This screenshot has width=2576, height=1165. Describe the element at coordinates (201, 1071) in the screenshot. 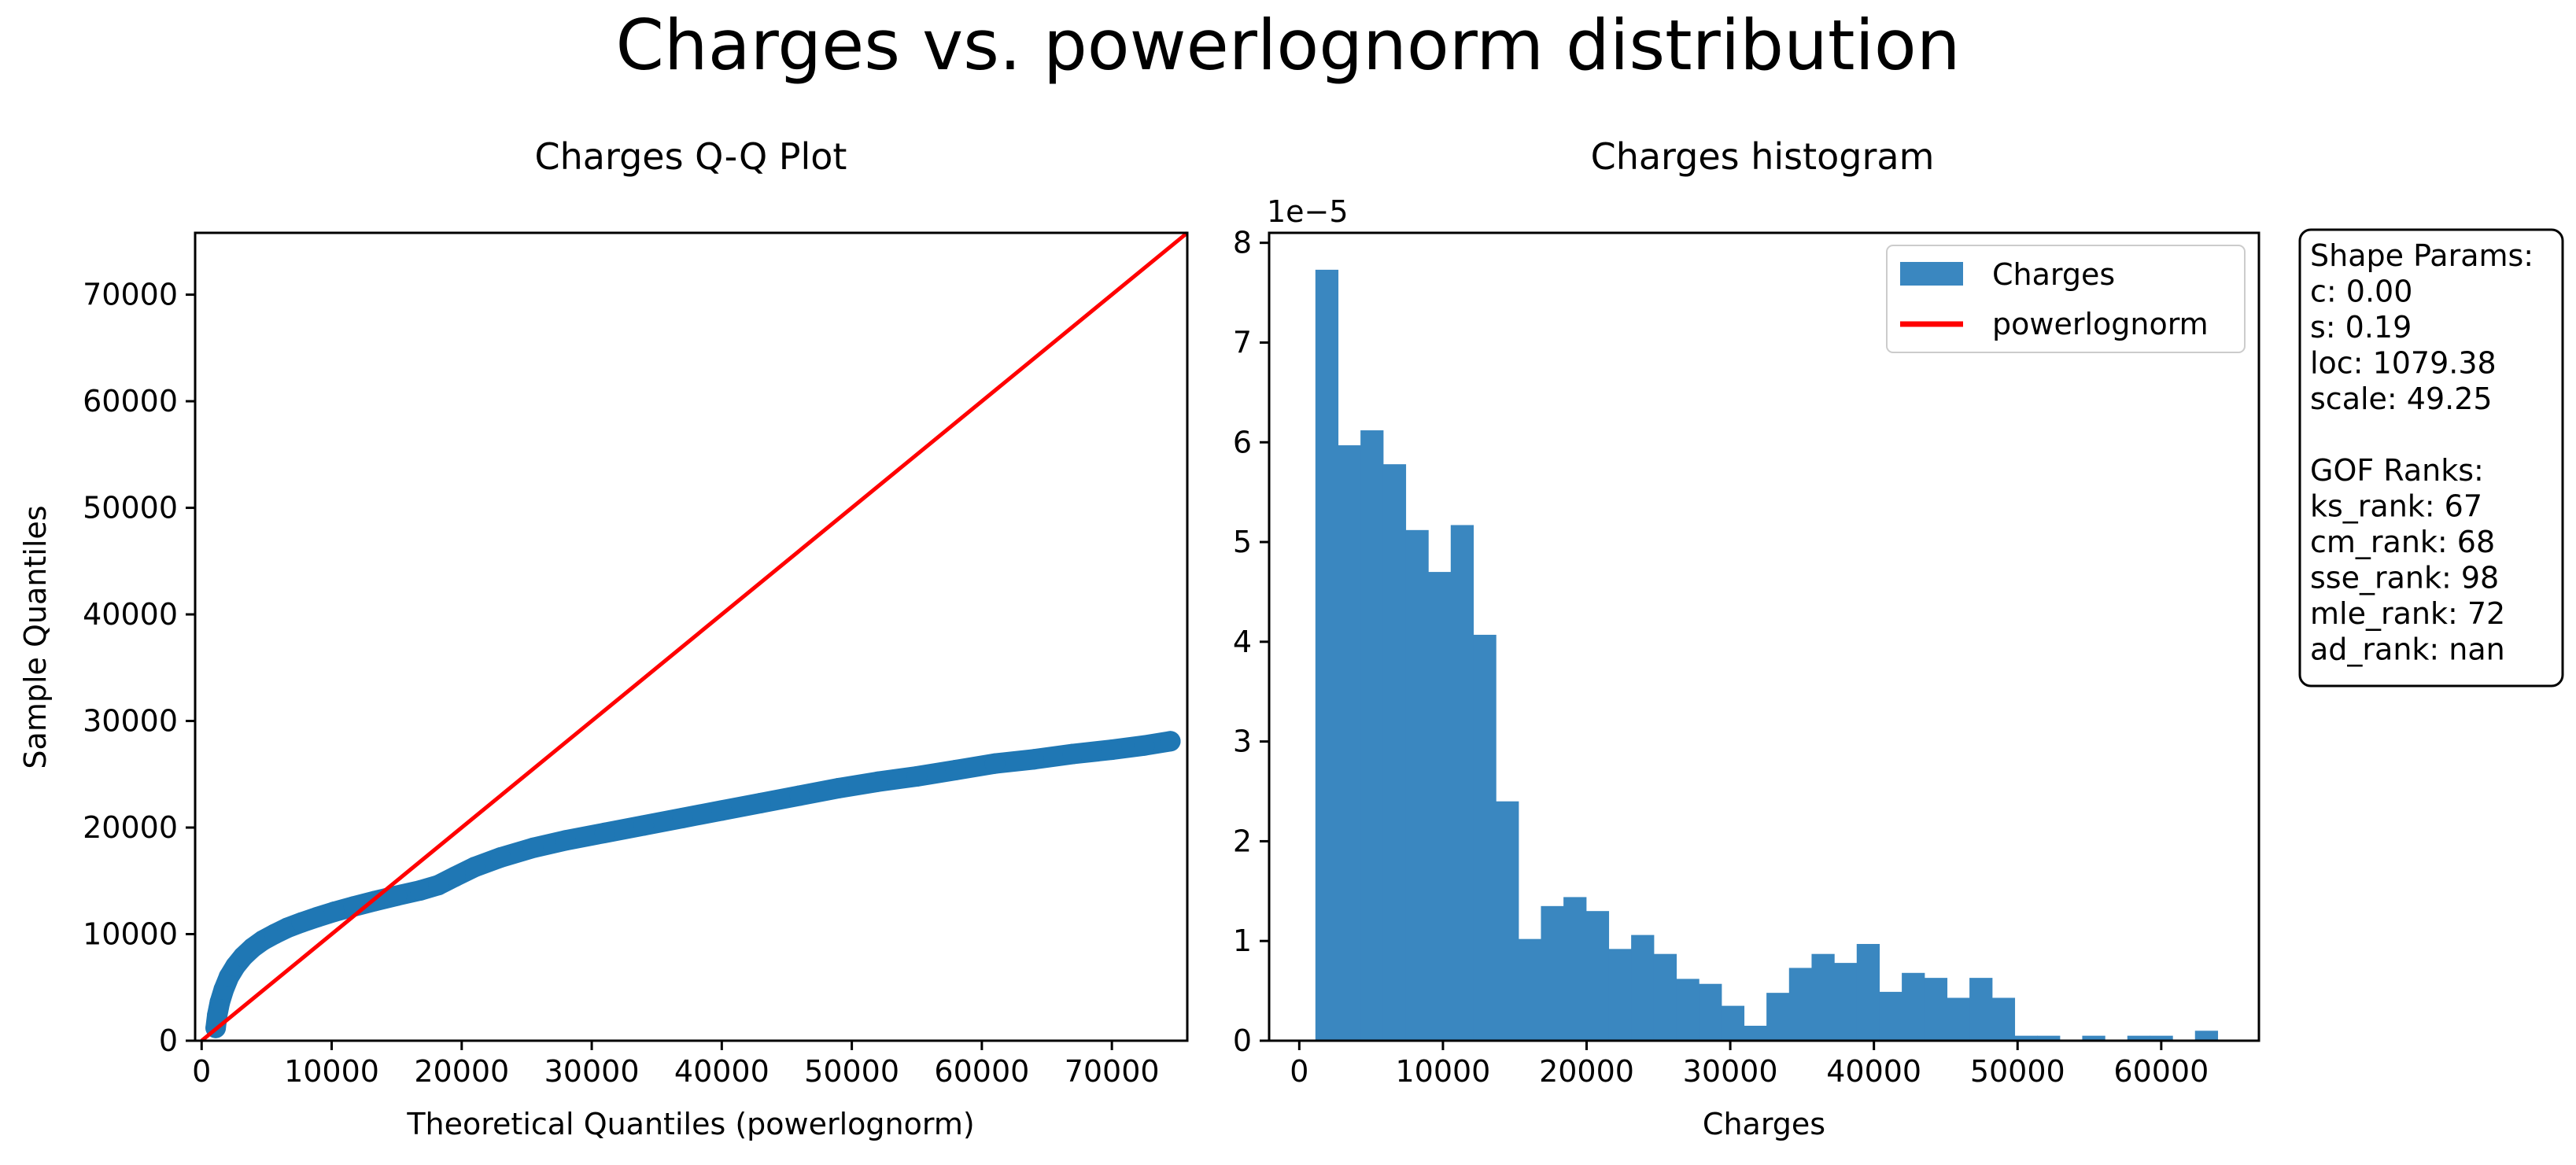

I see `qq-x-tick-label: 0` at that location.